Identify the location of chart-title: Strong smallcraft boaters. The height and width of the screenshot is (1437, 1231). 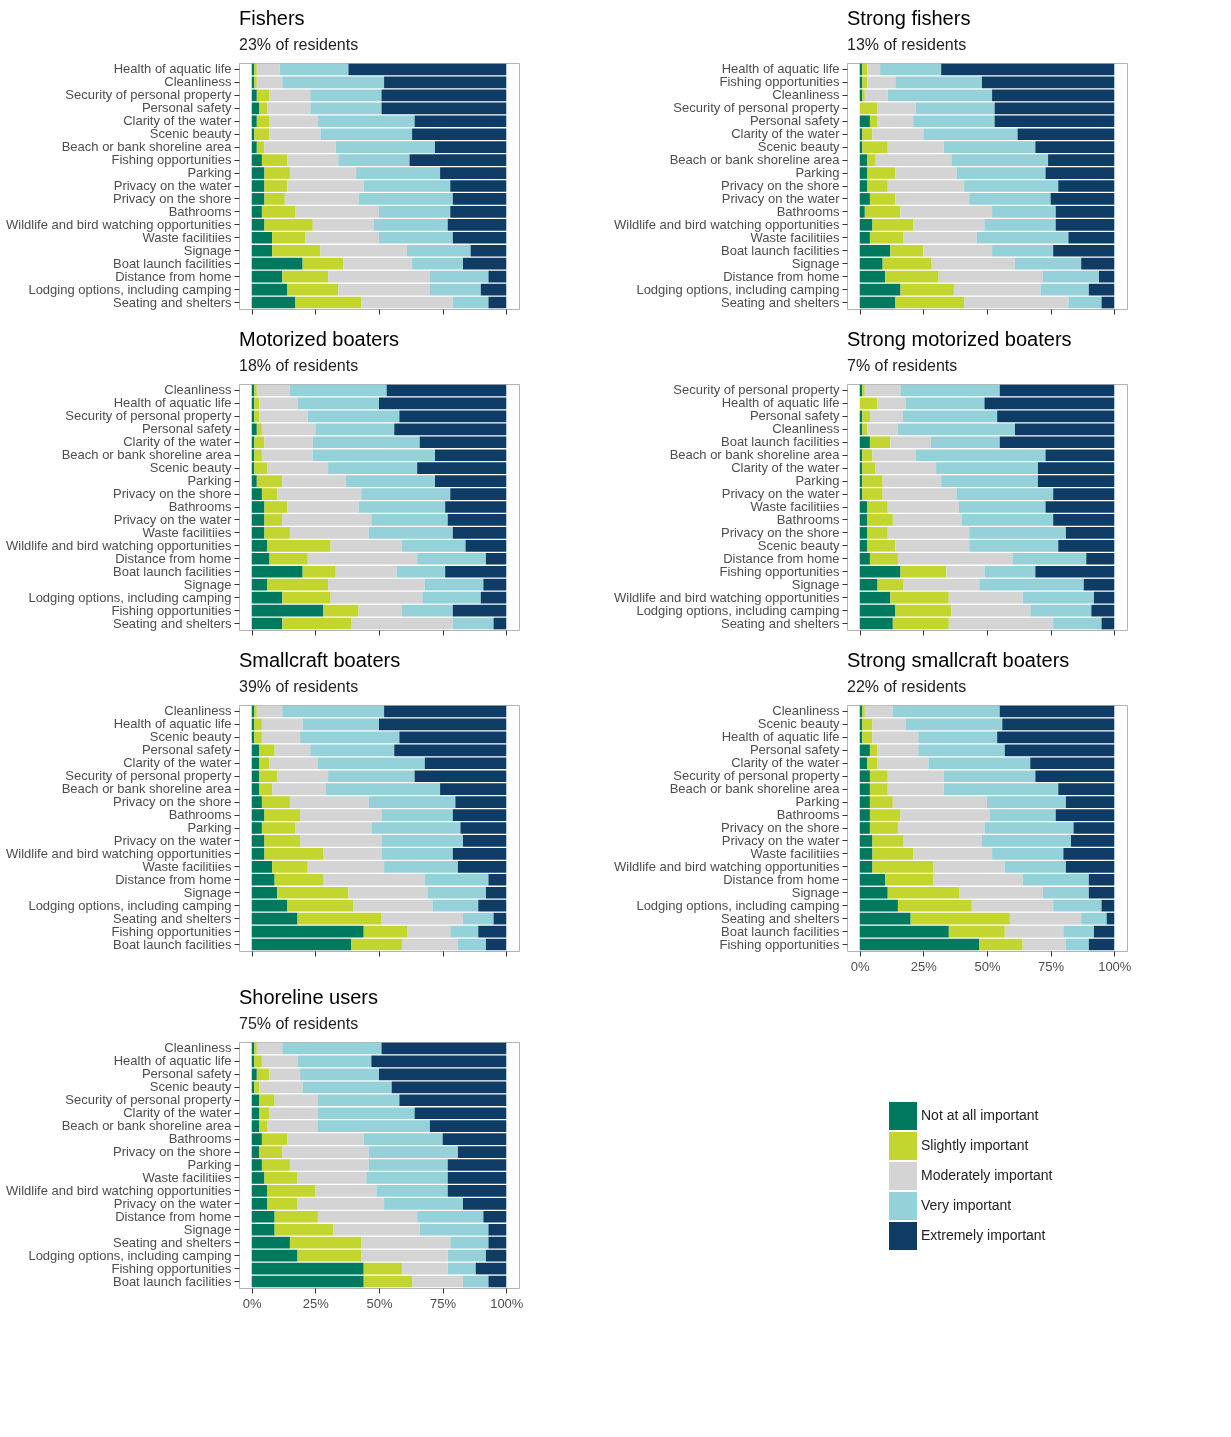
(958, 659).